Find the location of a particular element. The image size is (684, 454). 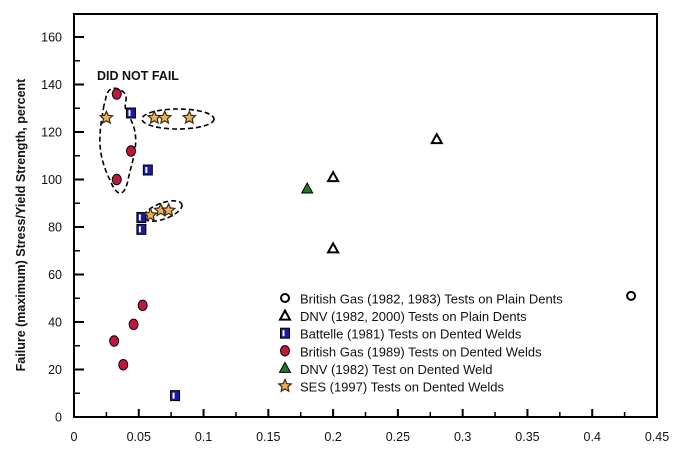

y-tick-label: 0 is located at coordinates (58, 418).